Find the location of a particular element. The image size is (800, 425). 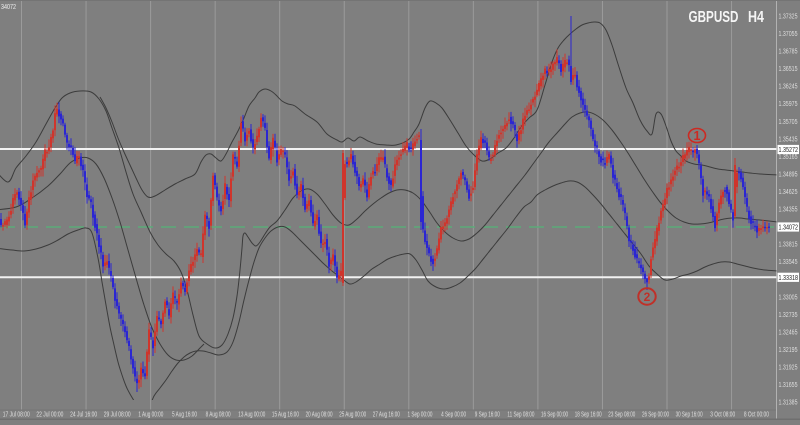

svg-text: 23 Sep 08:00 is located at coordinates (621, 415).